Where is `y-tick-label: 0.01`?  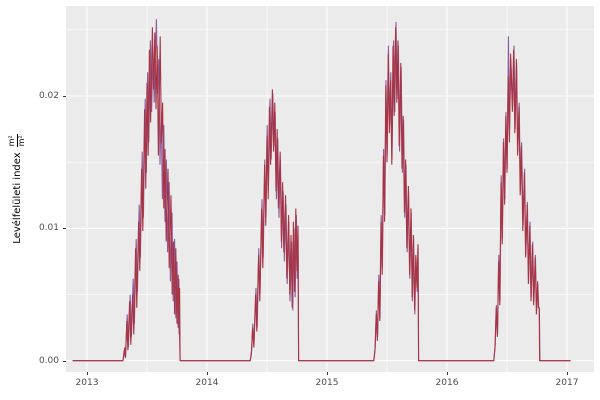 y-tick-label: 0.01 is located at coordinates (48, 228).